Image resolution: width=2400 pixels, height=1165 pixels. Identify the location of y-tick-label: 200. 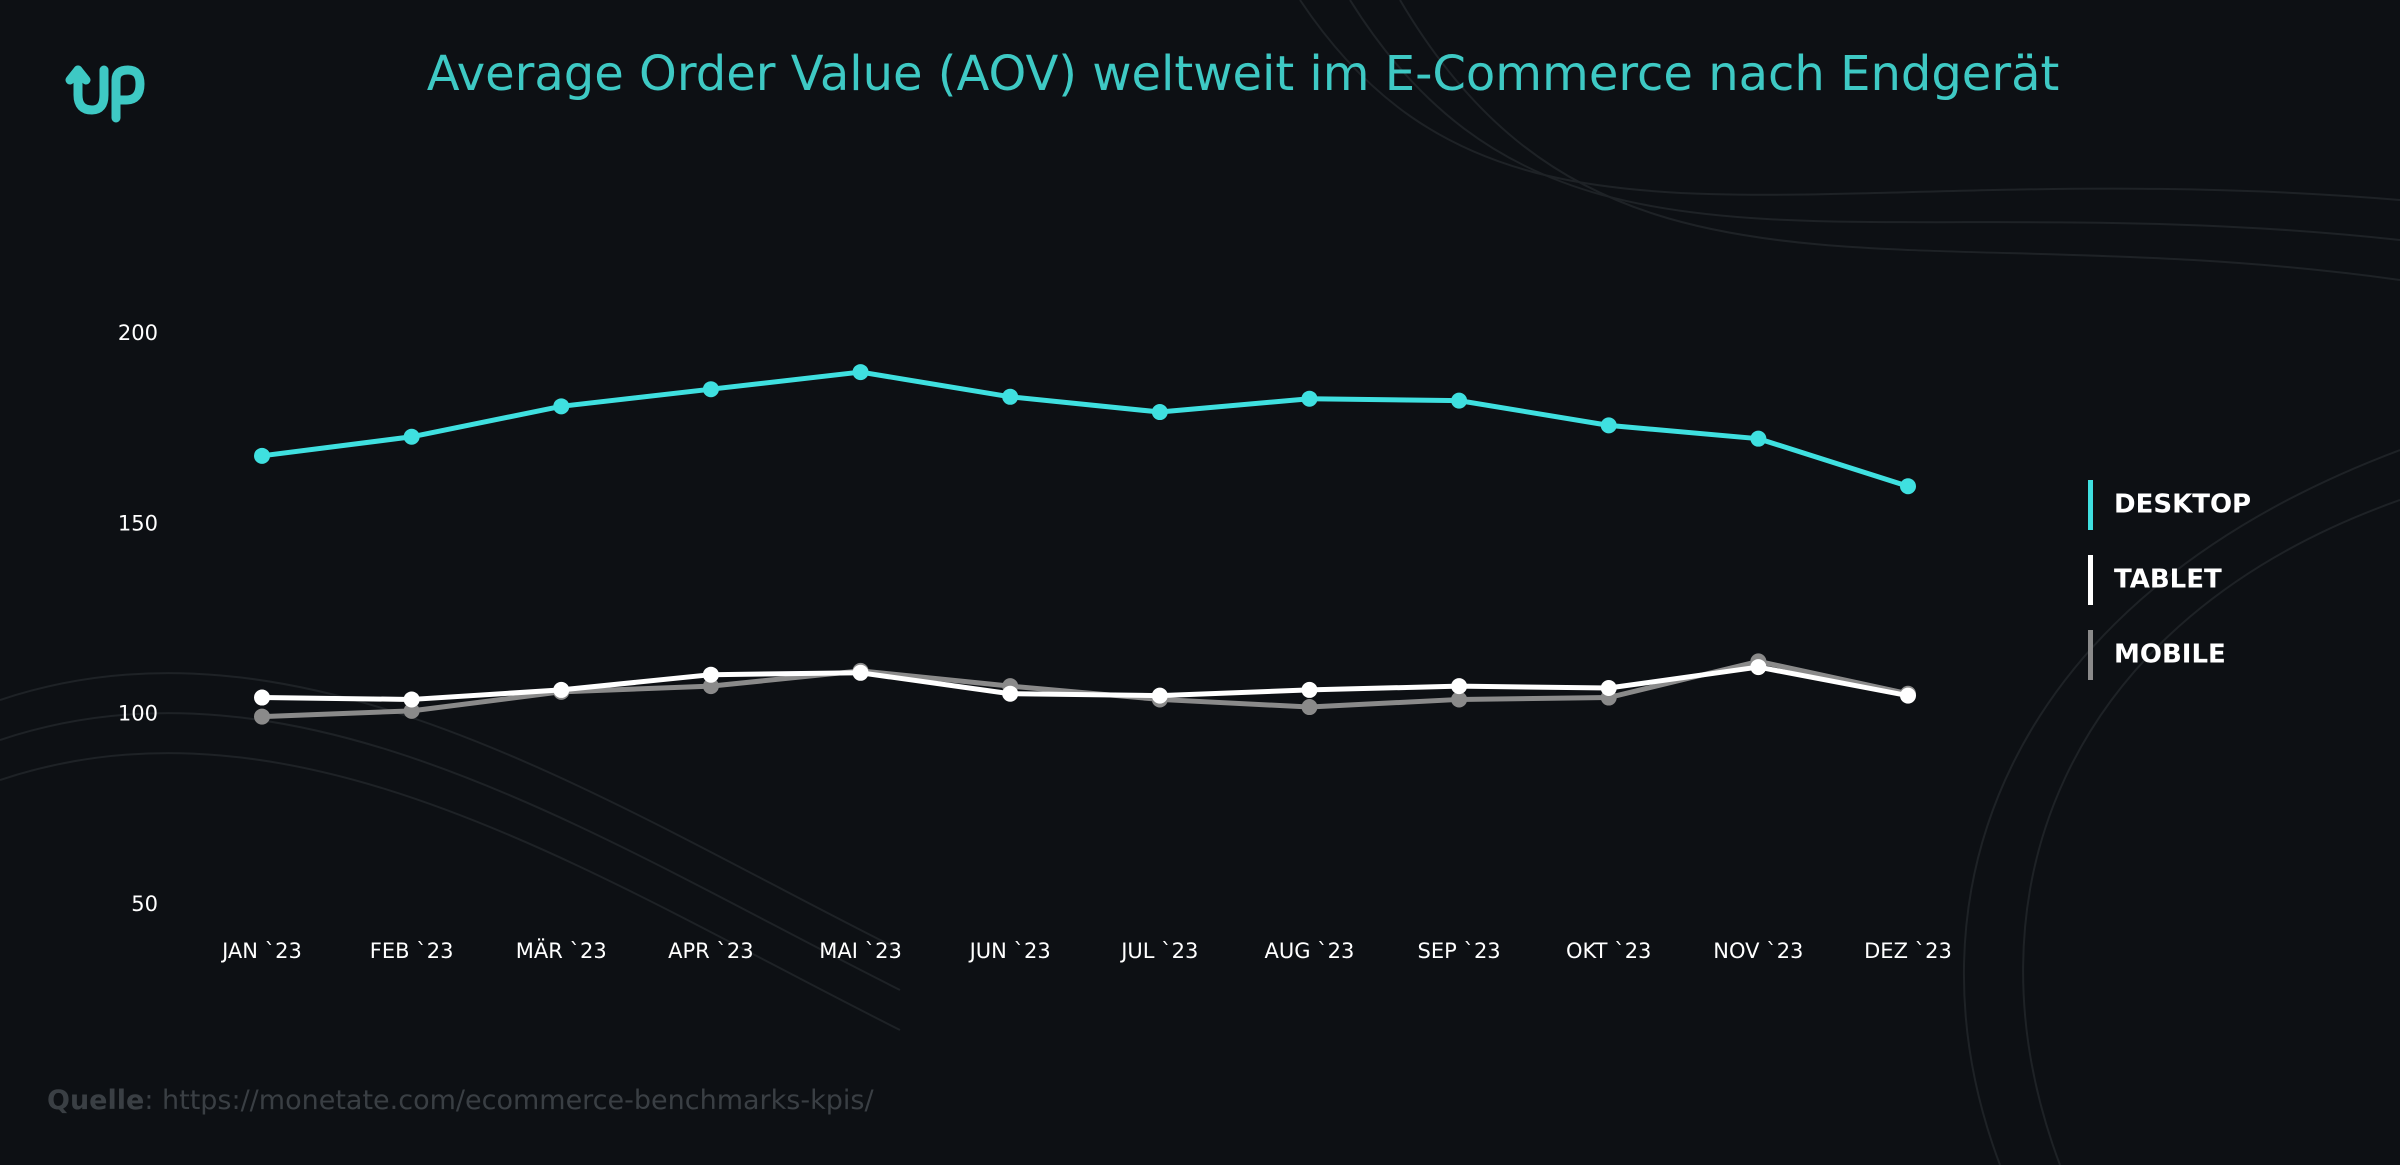
(138, 333).